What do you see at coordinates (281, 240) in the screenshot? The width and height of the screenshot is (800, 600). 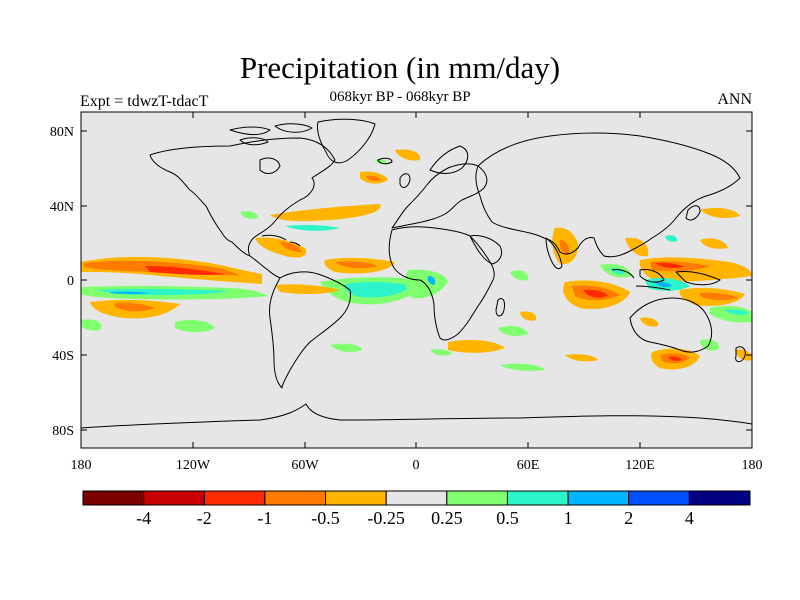 I see `coastline-caribbean` at bounding box center [281, 240].